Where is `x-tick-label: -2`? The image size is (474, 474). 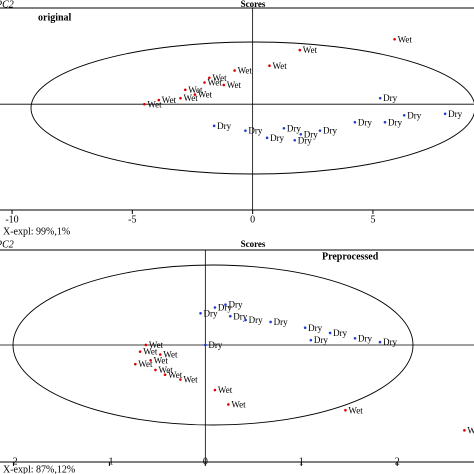 x-tick-label: -2 is located at coordinates (13, 461).